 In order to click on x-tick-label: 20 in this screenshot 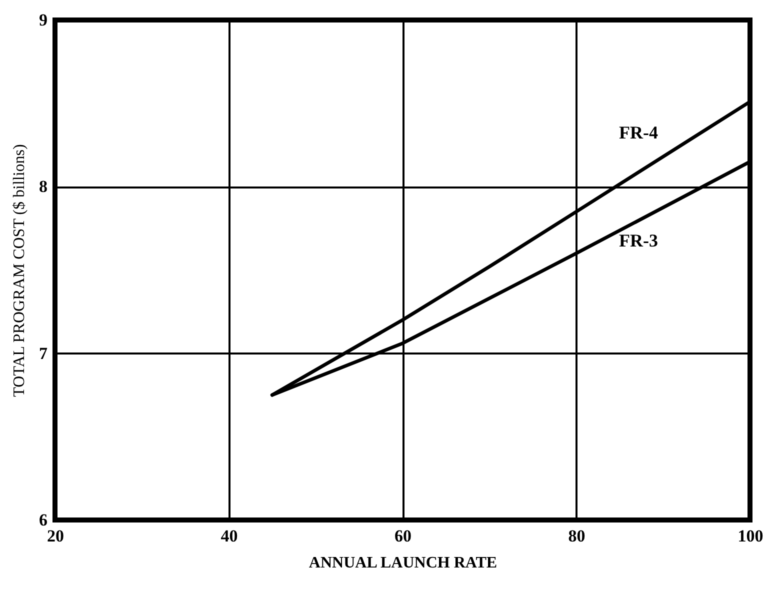, I will do `click(55, 536)`.